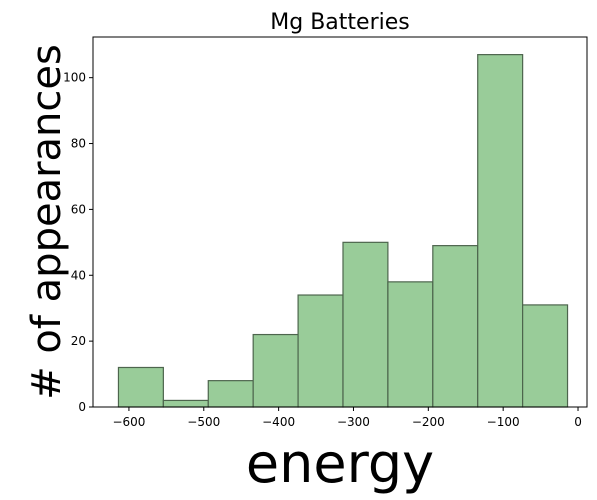 This screenshot has width=597, height=500. What do you see at coordinates (78, 209) in the screenshot?
I see `y-tick-label: 60` at bounding box center [78, 209].